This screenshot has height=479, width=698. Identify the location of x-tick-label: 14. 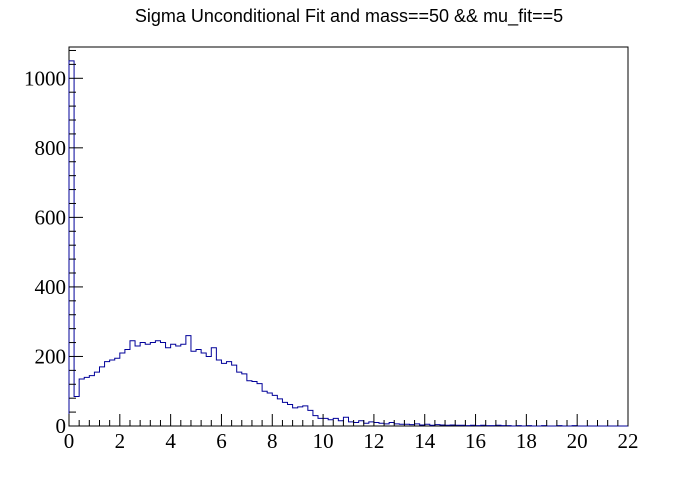
(425, 441).